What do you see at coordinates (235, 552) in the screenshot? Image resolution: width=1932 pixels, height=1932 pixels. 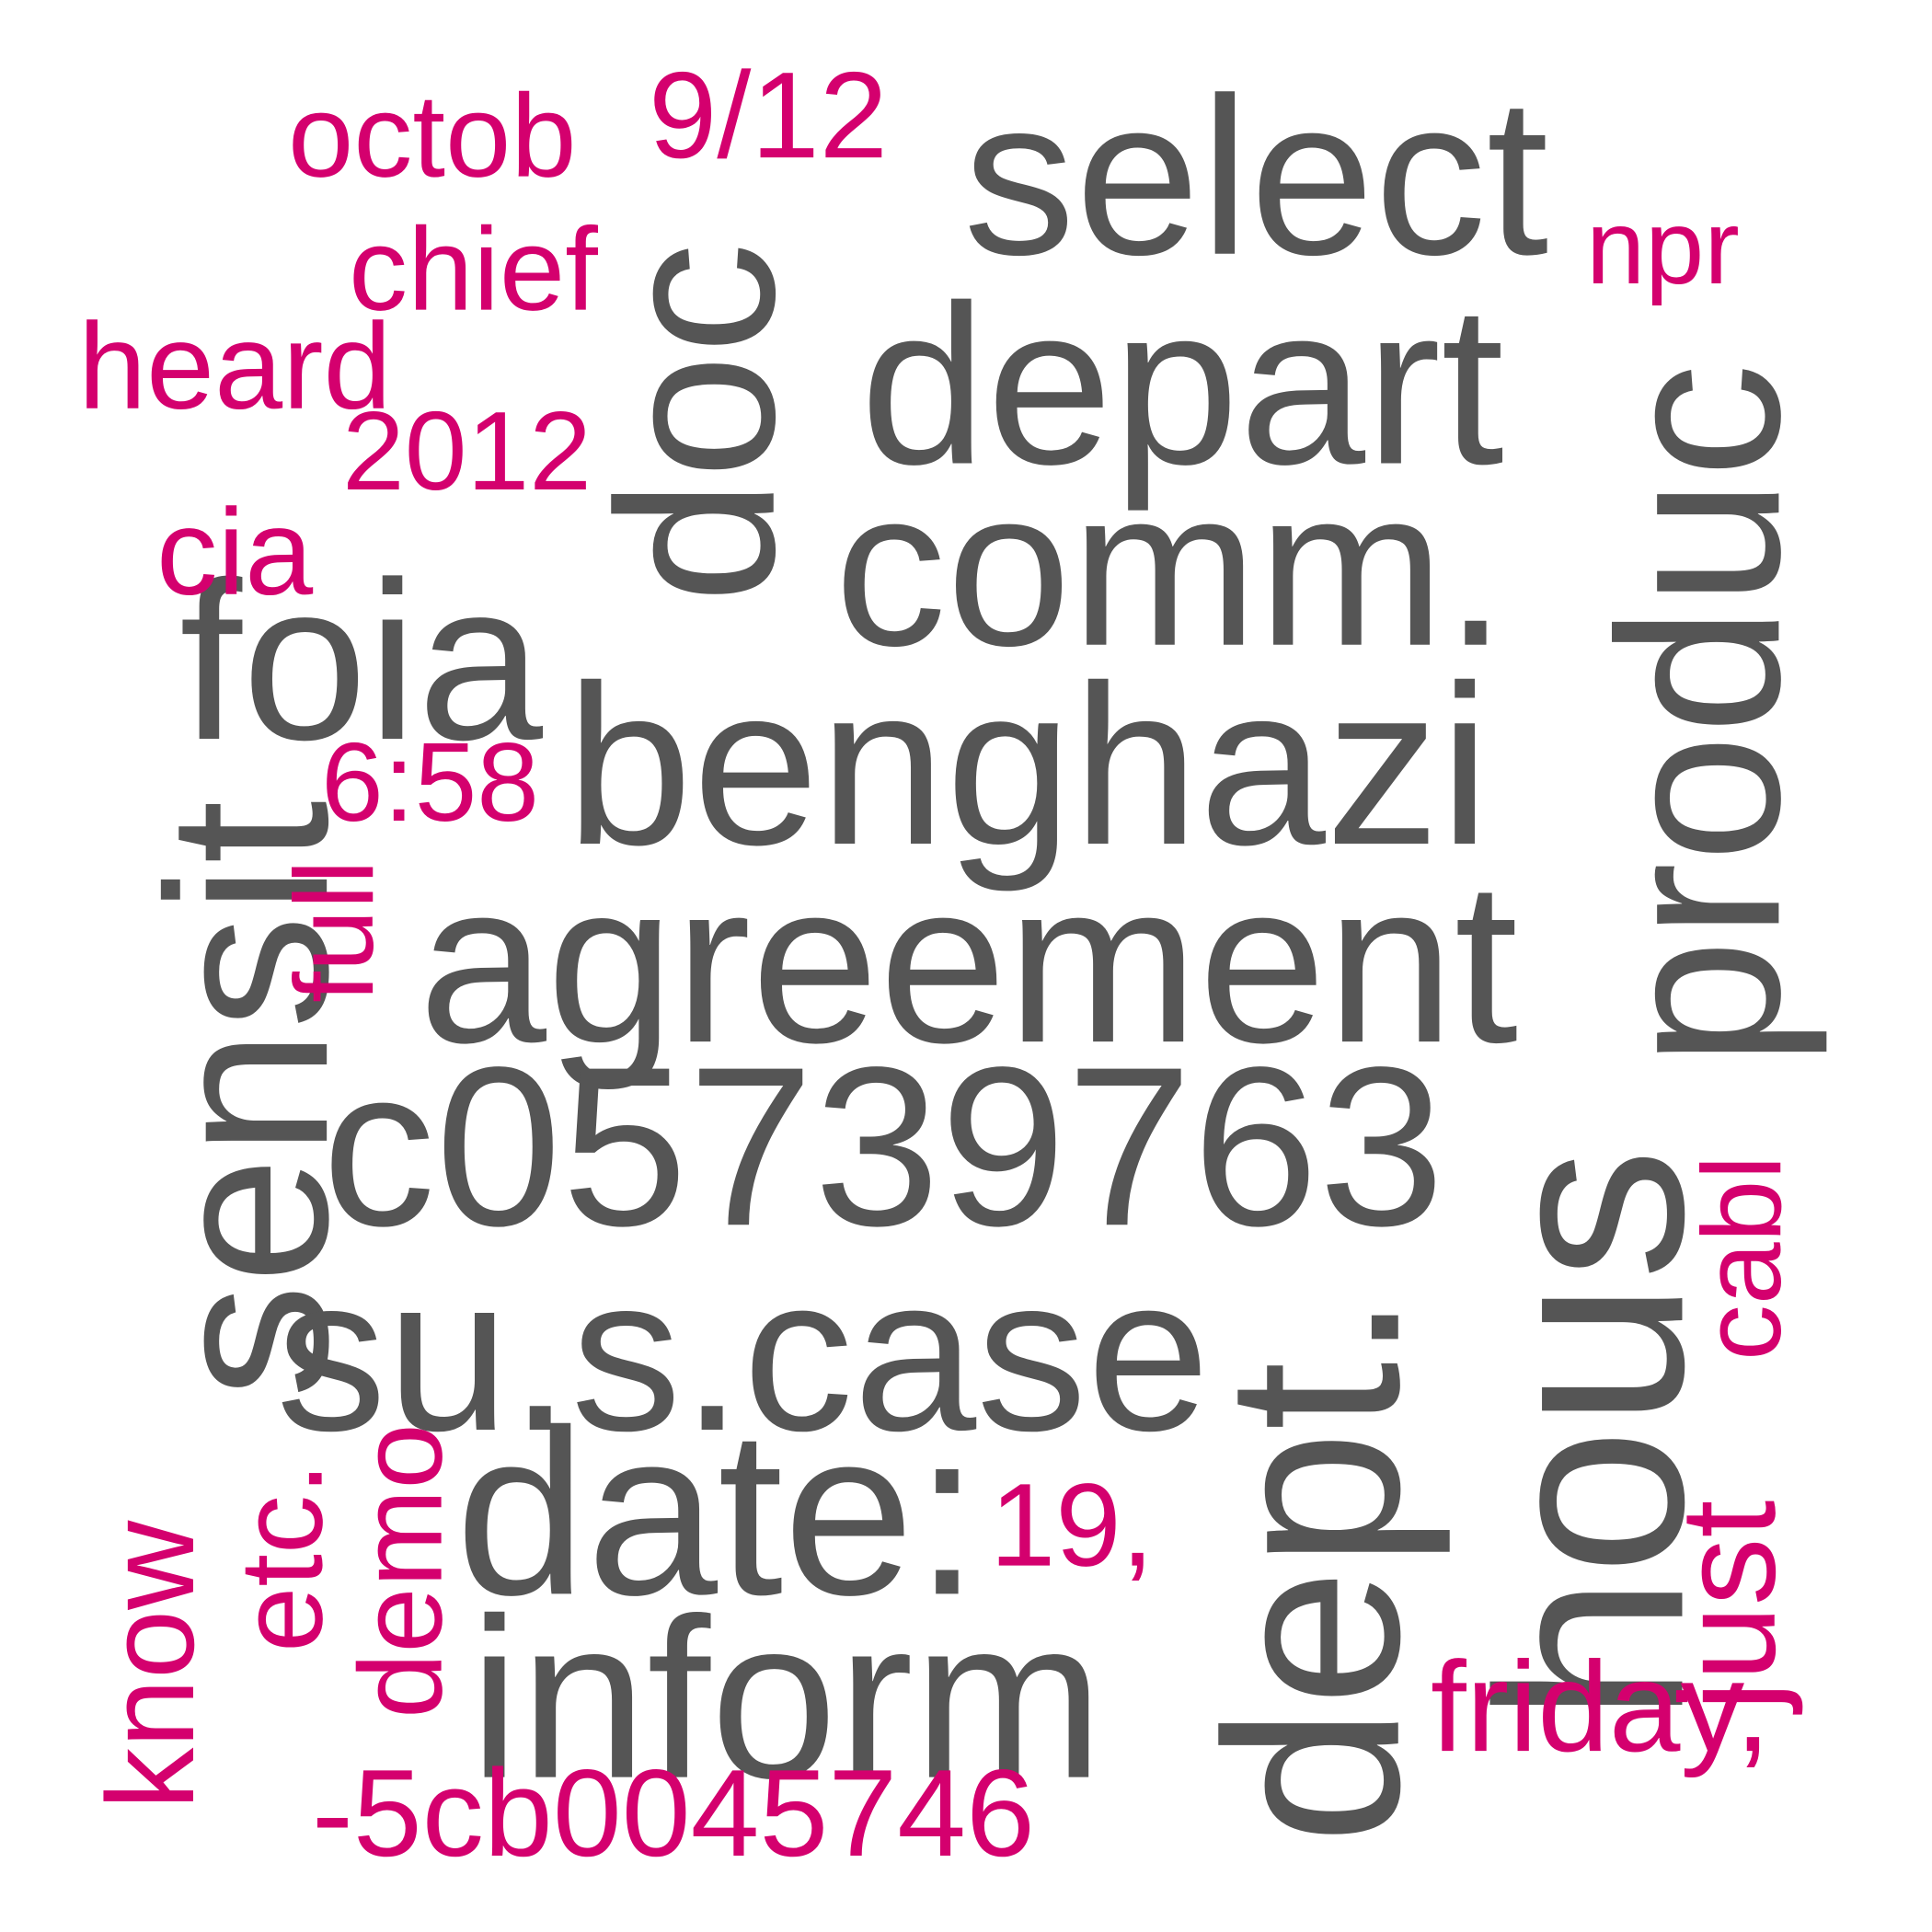 I see `word-cia: cia` at bounding box center [235, 552].